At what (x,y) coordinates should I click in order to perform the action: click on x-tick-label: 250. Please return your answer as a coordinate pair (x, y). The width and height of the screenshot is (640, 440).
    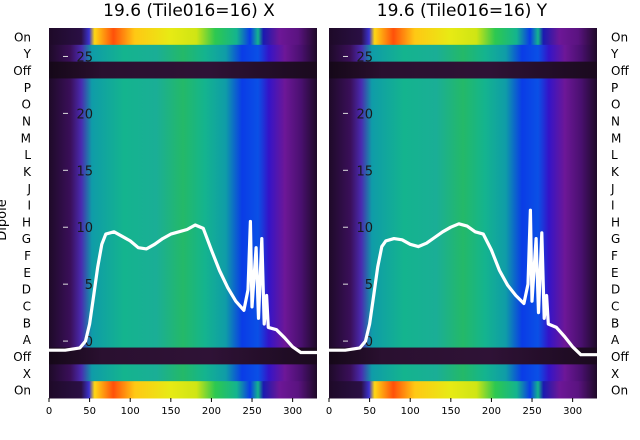
    Looking at the image, I should click on (531, 411).